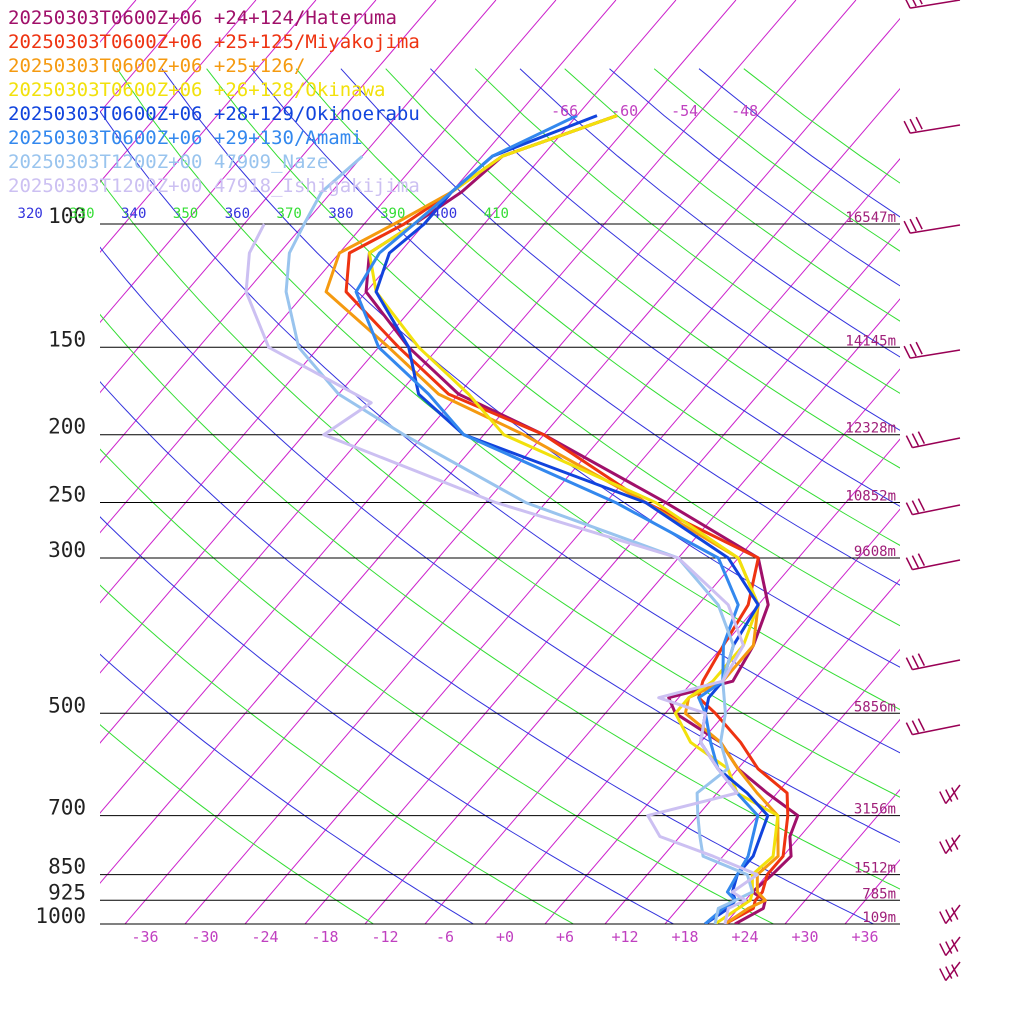 Image resolution: width=1024 pixels, height=1024 pixels. Describe the element at coordinates (744, 937) in the screenshot. I see `temperature-tick-label: +24` at that location.